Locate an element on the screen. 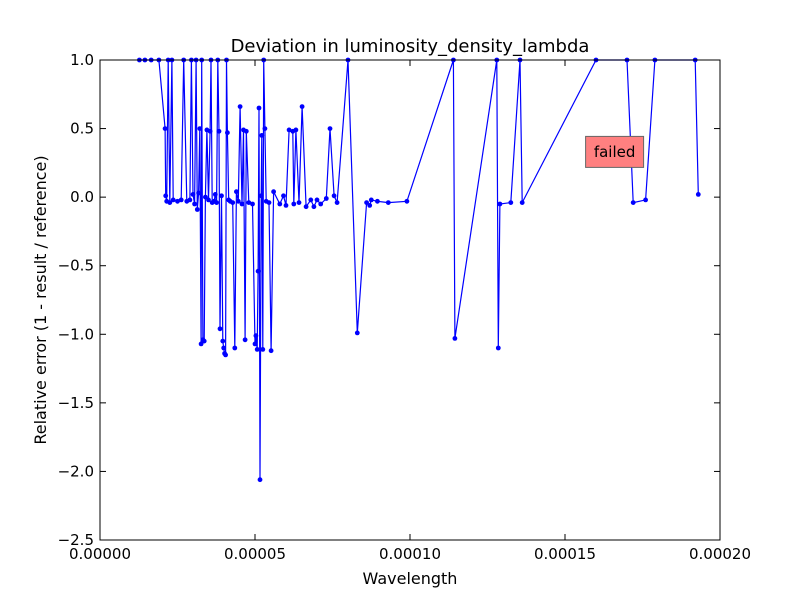 Image resolution: width=800 pixels, height=600 pixels. failed-badge-label: failed is located at coordinates (615, 152).